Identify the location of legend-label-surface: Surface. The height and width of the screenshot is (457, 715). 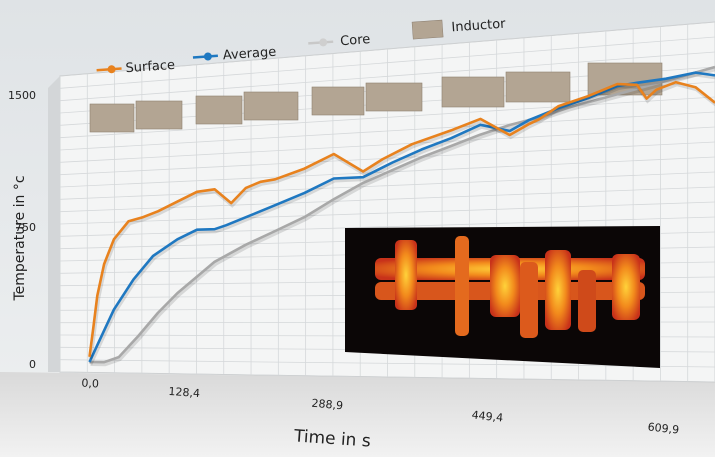
(150, 67).